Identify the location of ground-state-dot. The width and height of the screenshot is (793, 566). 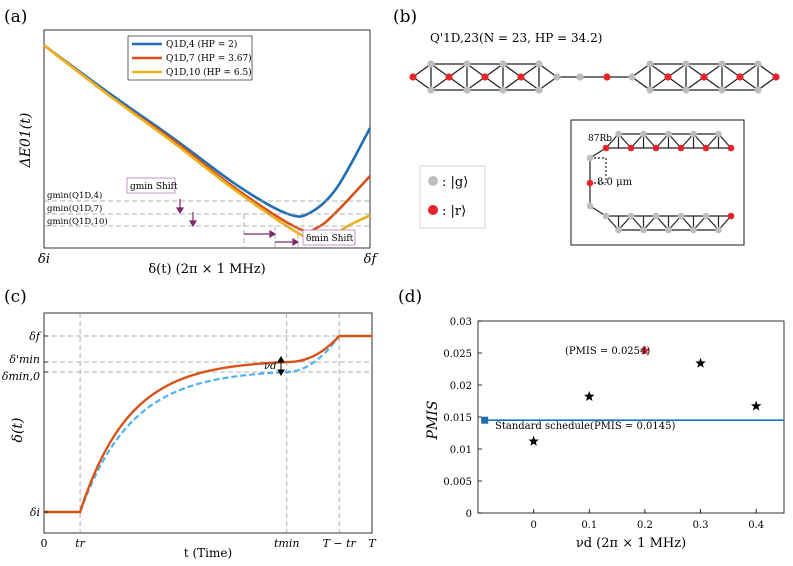
(433, 181).